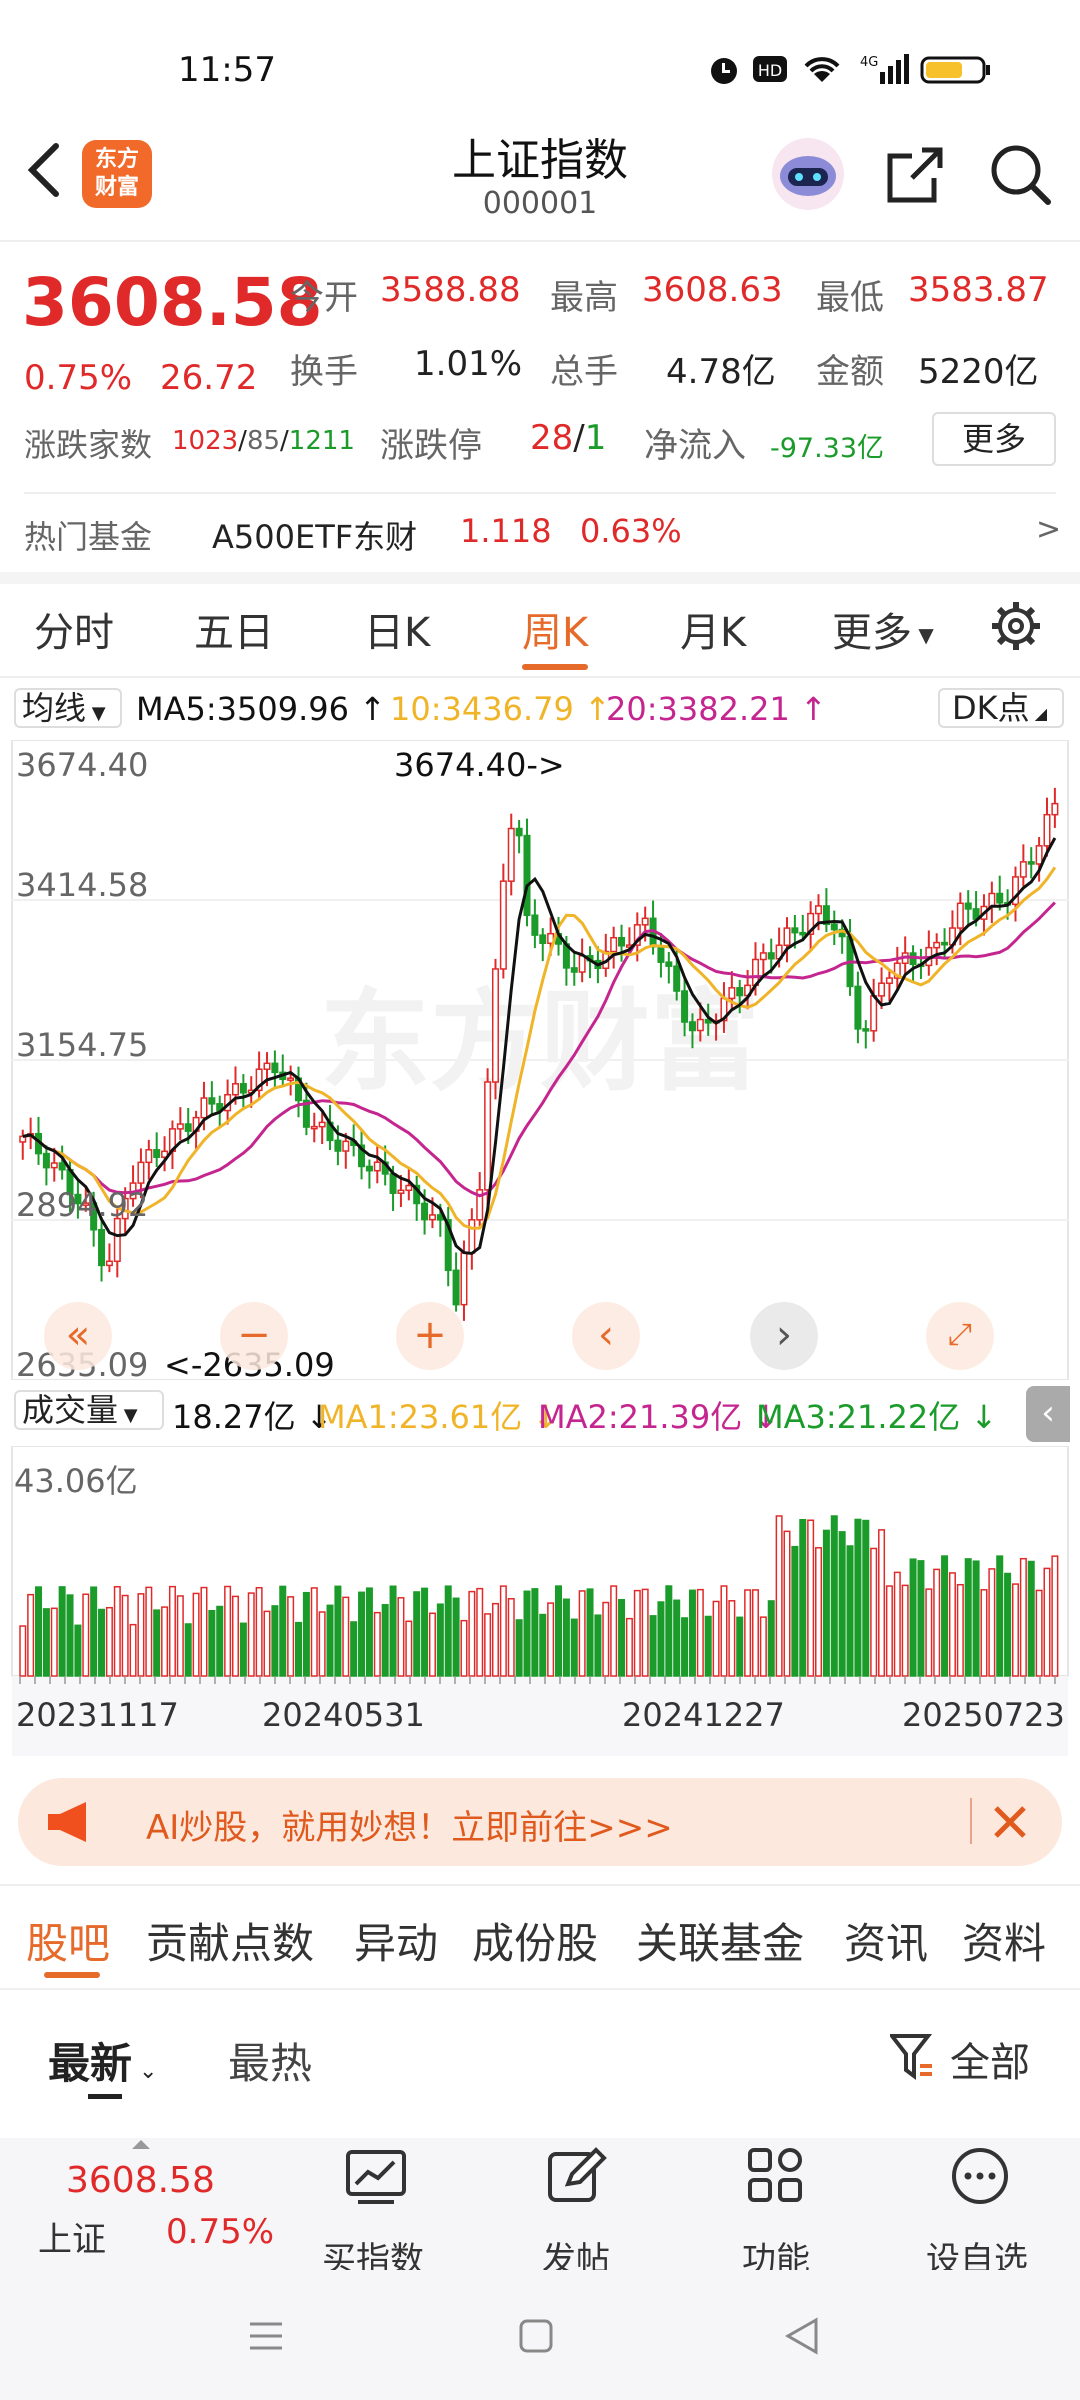  I want to click on dk-point-toggle: DK点 ◢, so click(1001, 708).